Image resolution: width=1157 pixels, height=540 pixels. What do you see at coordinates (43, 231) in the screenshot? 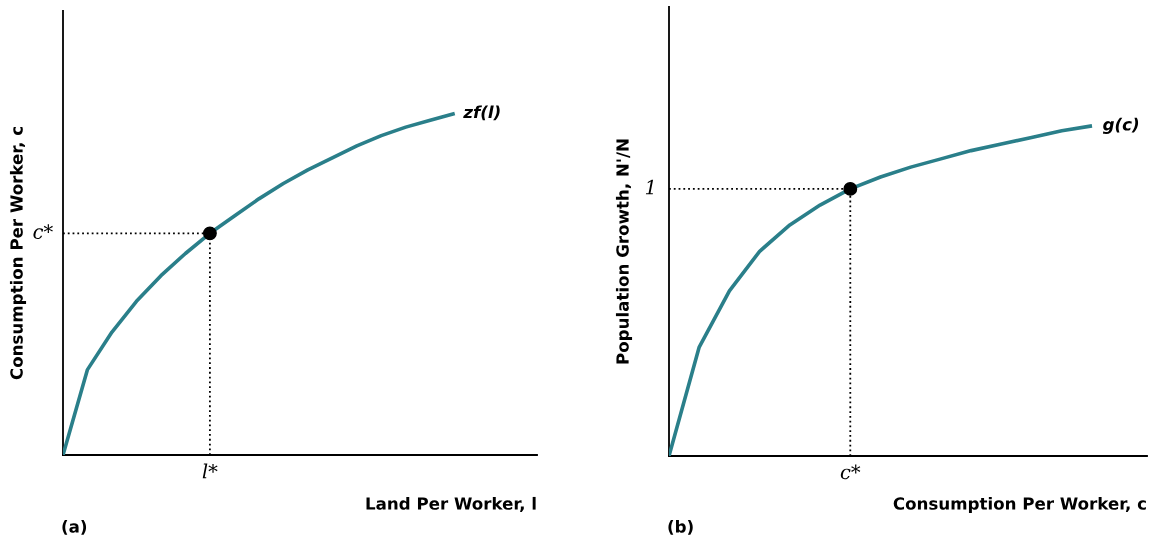
I see `ref-line-label: c*` at bounding box center [43, 231].